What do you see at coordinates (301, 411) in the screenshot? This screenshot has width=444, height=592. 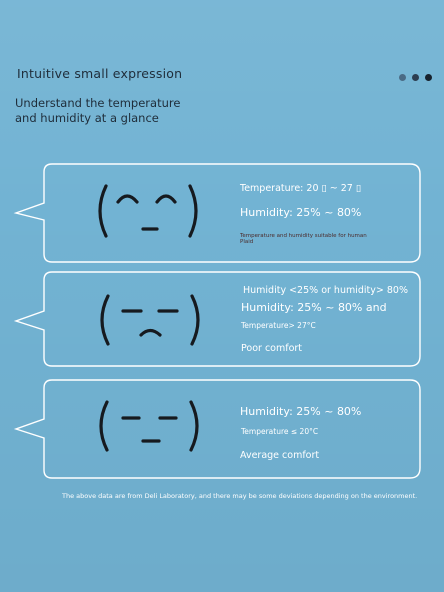 I see `card3-humidity: Humidity: 25% ~ 80%` at bounding box center [301, 411].